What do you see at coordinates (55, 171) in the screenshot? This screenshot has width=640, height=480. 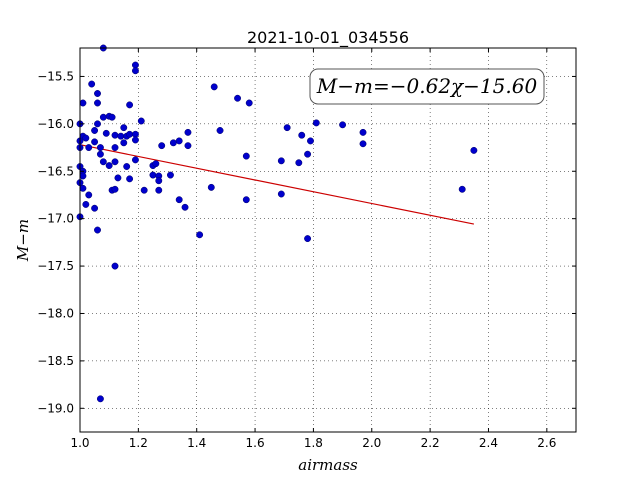 I see `y-tick-label: −16.5` at bounding box center [55, 171].